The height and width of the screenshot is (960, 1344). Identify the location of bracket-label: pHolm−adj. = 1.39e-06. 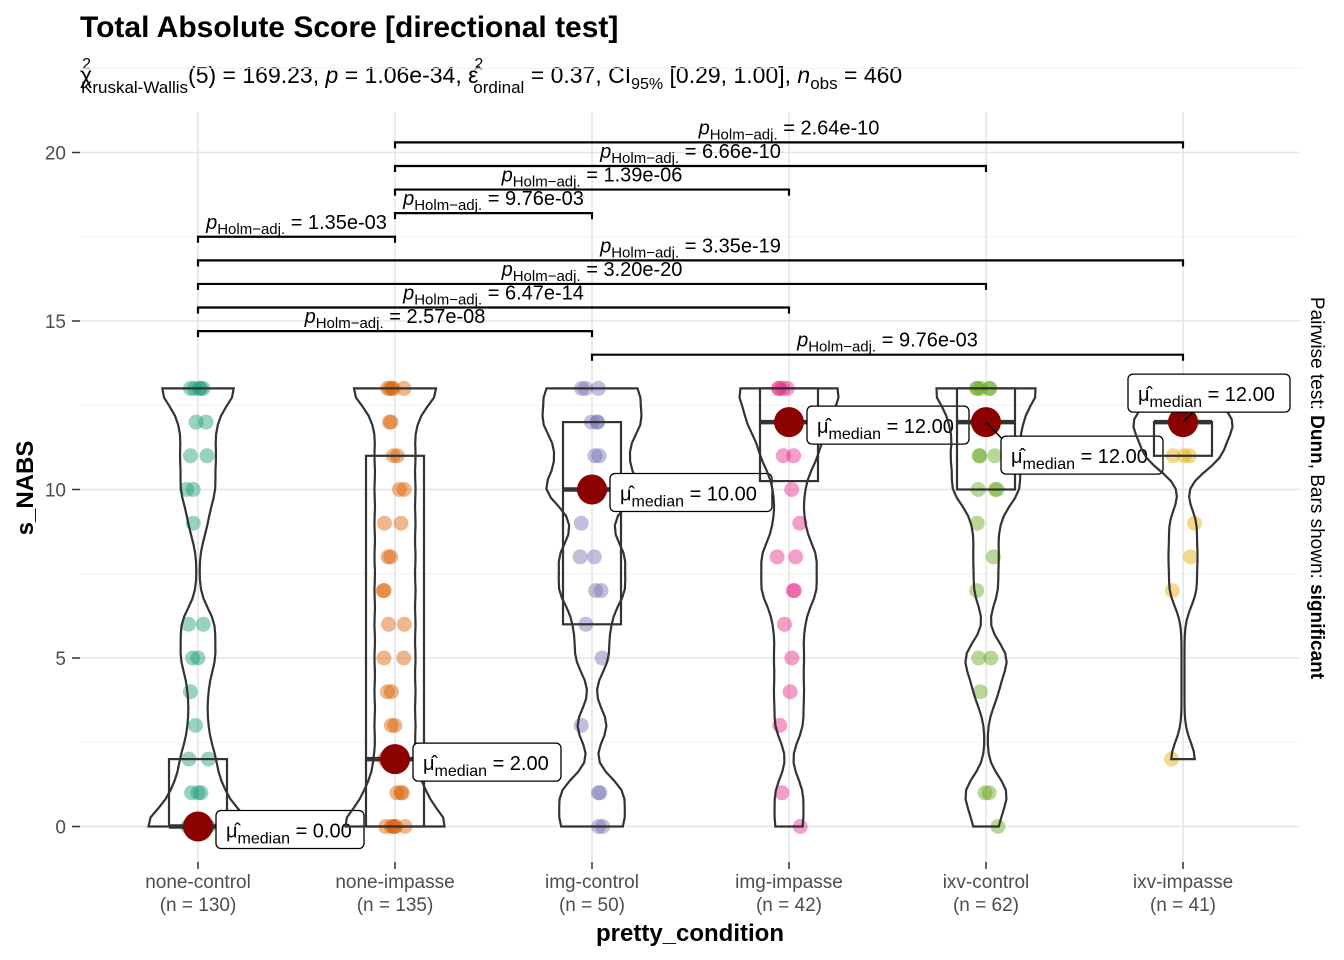
(592, 178).